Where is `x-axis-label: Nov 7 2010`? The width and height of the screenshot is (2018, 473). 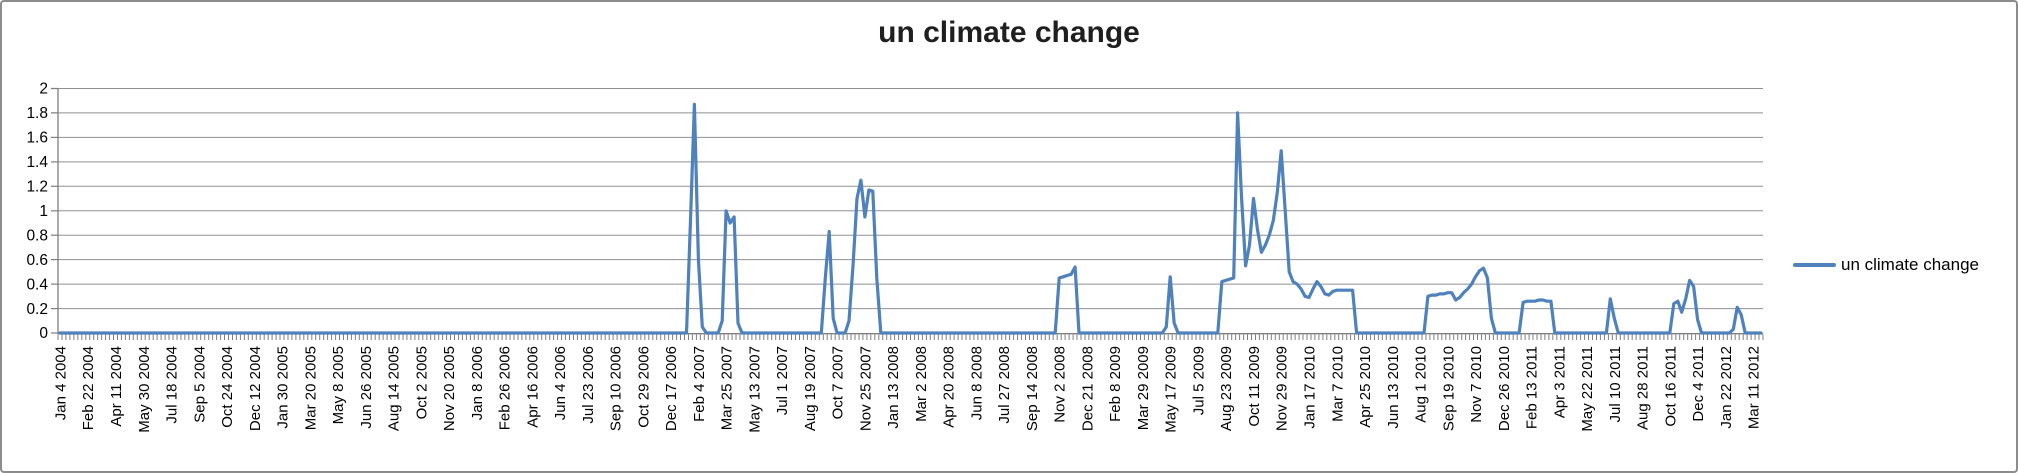 x-axis-label: Nov 7 2010 is located at coordinates (1476, 384).